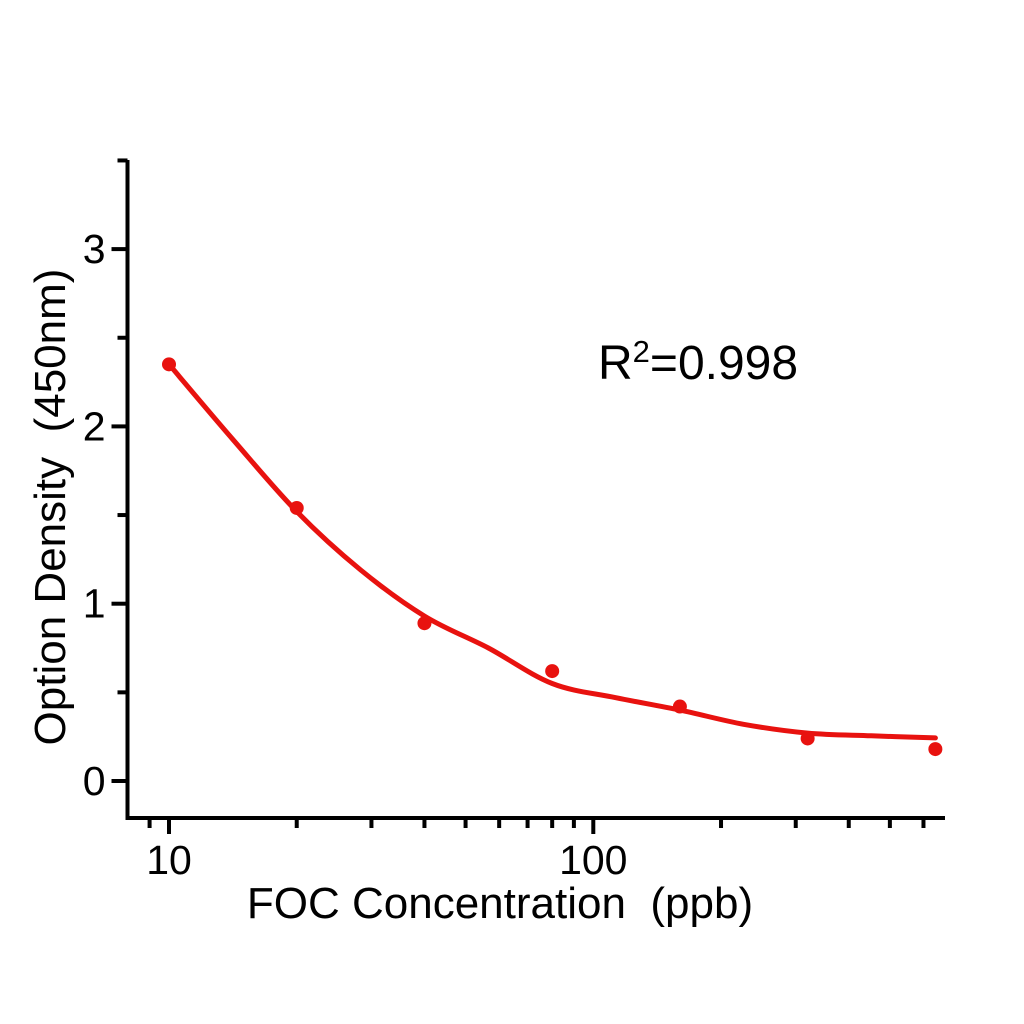 This screenshot has width=1024, height=1024. I want to click on r-squared-prefix: R, so click(615, 363).